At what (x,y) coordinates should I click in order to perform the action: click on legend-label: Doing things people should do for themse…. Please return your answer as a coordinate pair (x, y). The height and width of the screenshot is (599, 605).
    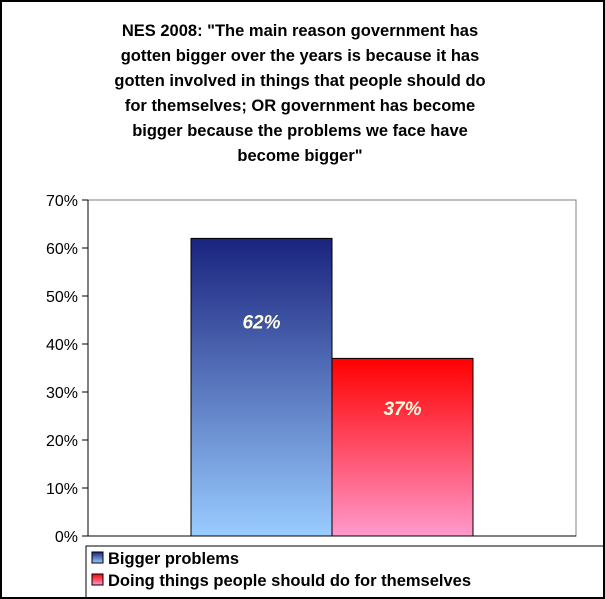
    Looking at the image, I should click on (289, 581).